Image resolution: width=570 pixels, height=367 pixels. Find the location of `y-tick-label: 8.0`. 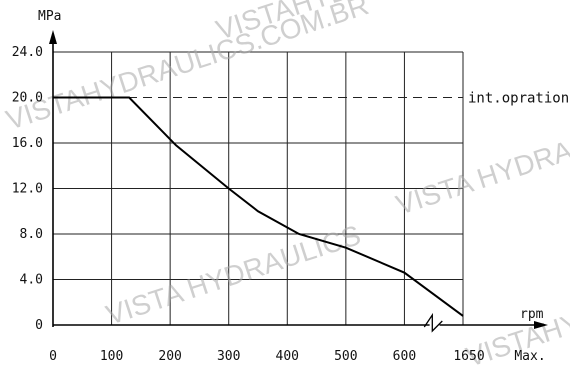

y-tick-label: 8.0 is located at coordinates (31, 234).